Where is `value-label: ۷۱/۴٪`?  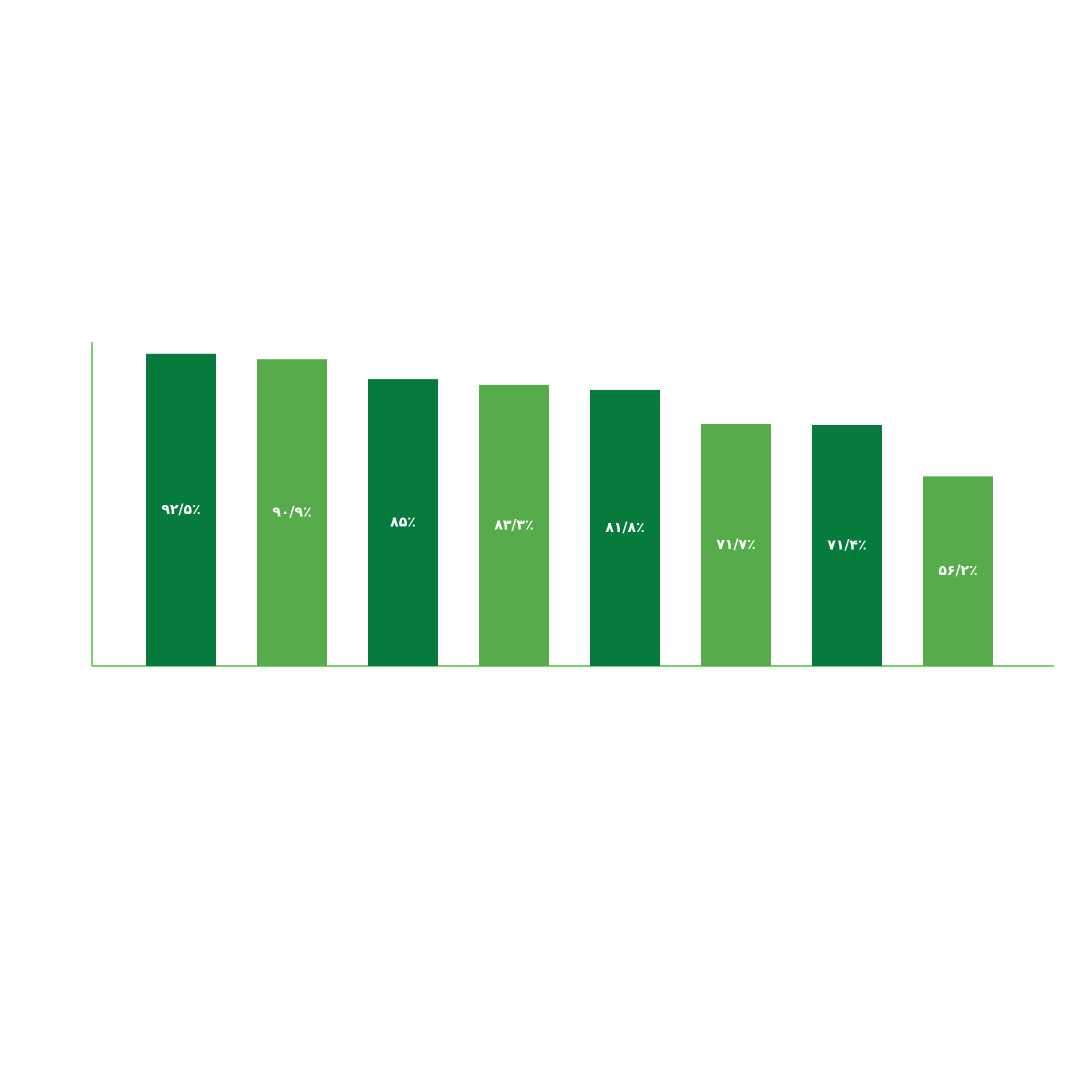 value-label: ۷۱/۴٪ is located at coordinates (846, 546).